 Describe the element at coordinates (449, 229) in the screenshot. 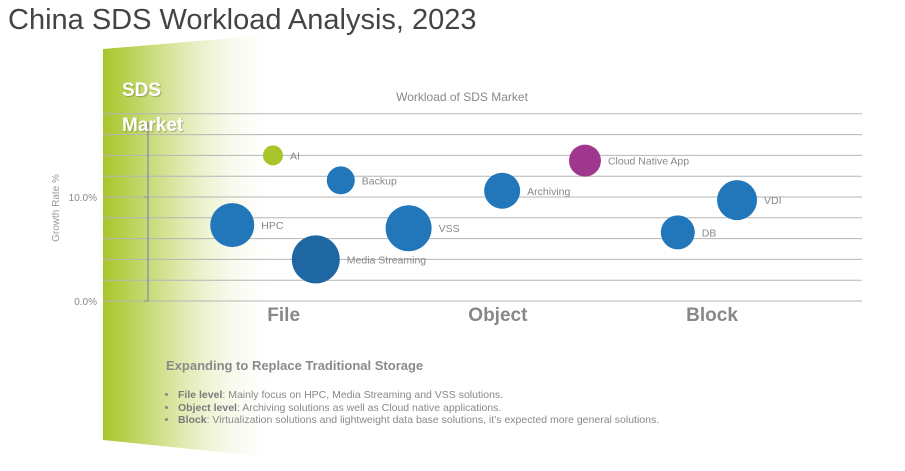

I see `bubble-label: VSS` at that location.